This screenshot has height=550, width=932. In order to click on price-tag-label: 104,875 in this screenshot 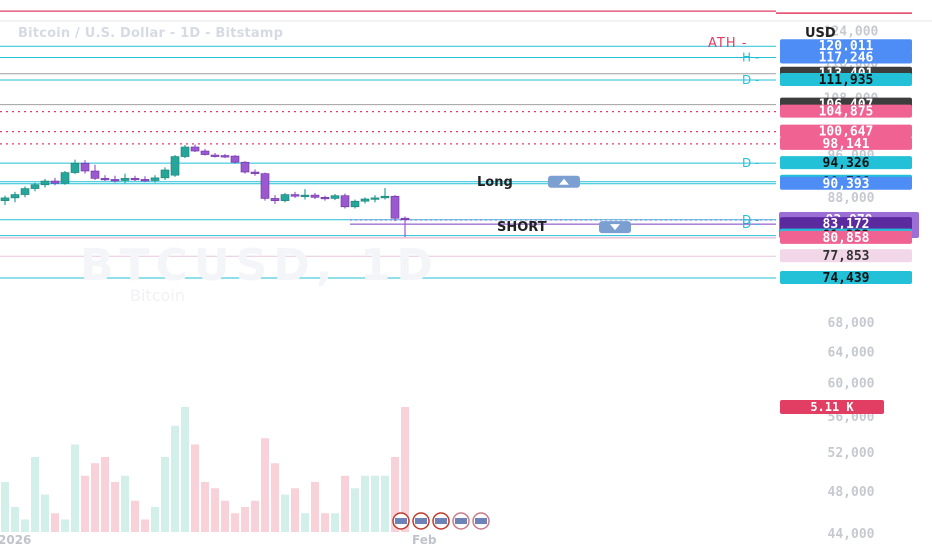, I will do `click(846, 112)`.